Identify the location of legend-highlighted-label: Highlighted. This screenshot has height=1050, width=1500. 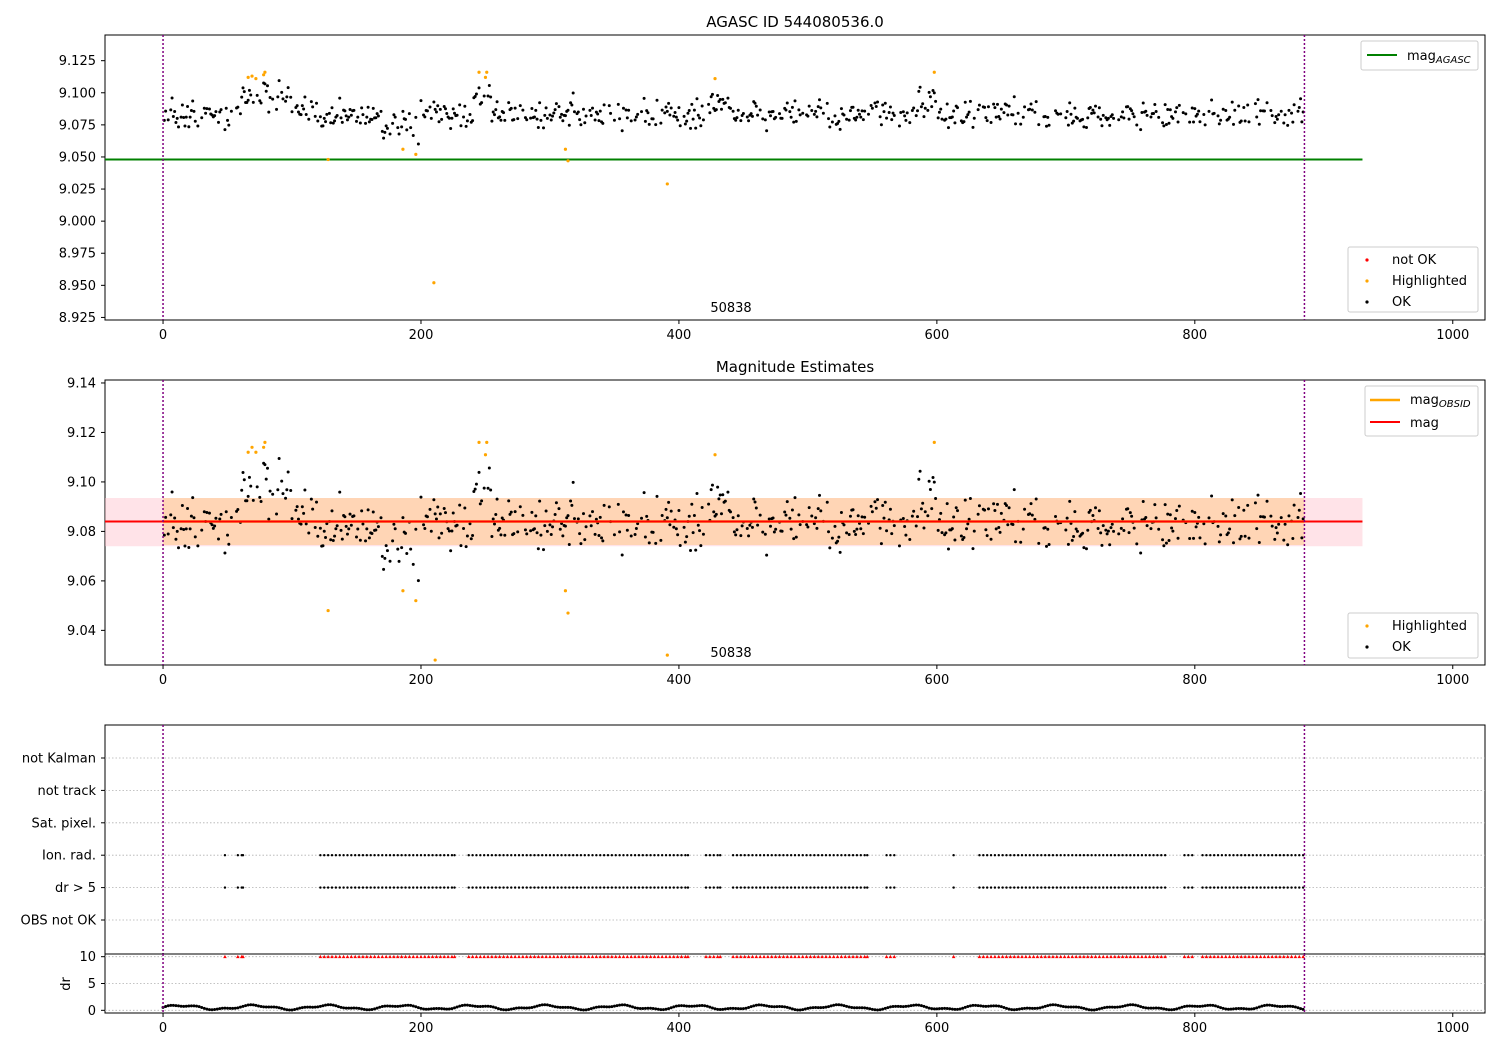
(1429, 281).